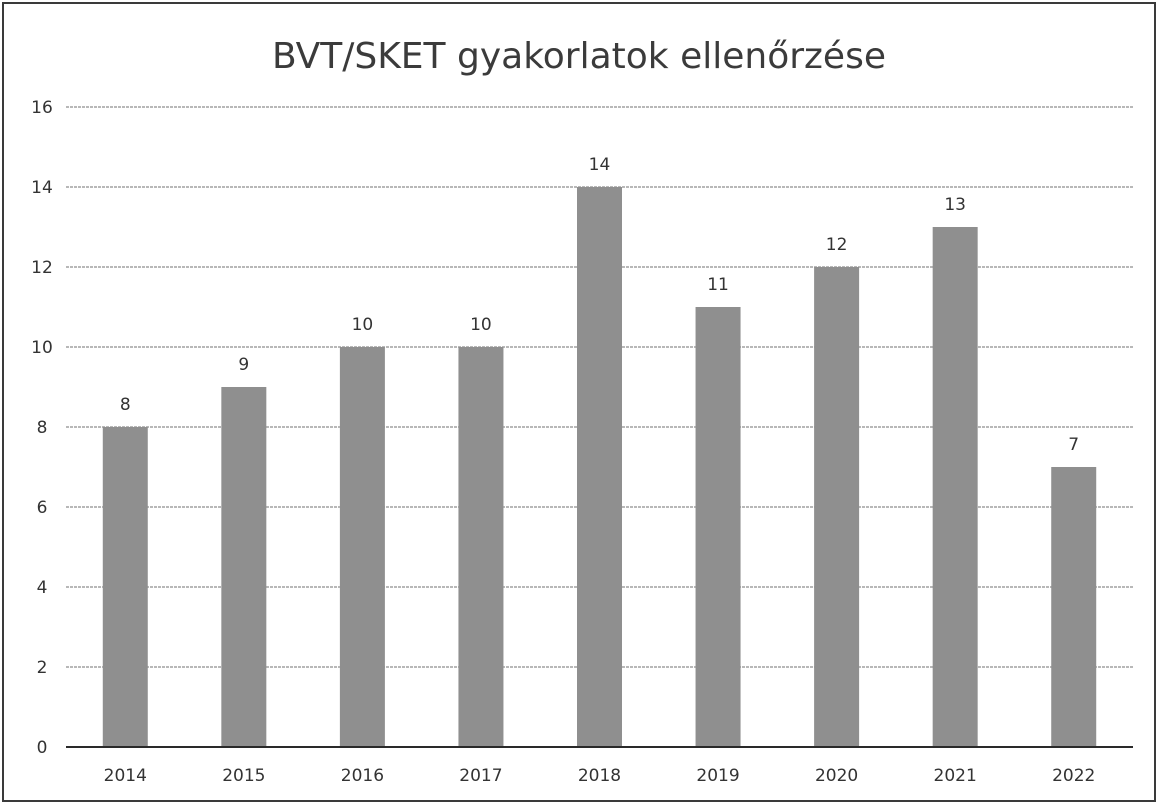  What do you see at coordinates (955, 487) in the screenshot?
I see `bar-2021` at bounding box center [955, 487].